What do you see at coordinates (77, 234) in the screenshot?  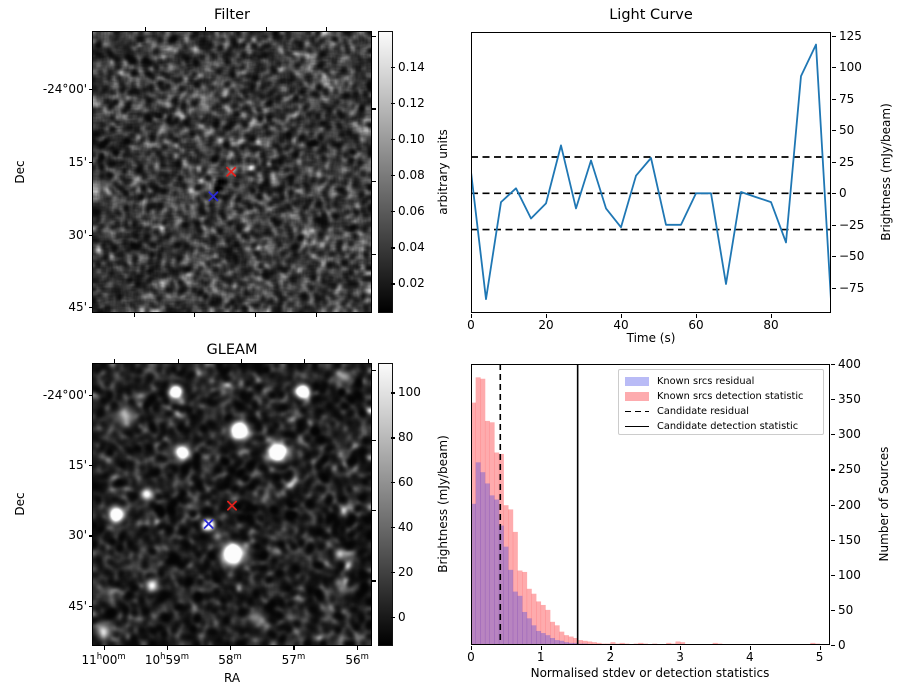 I see `filter-y-tick-label: 30'` at bounding box center [77, 234].